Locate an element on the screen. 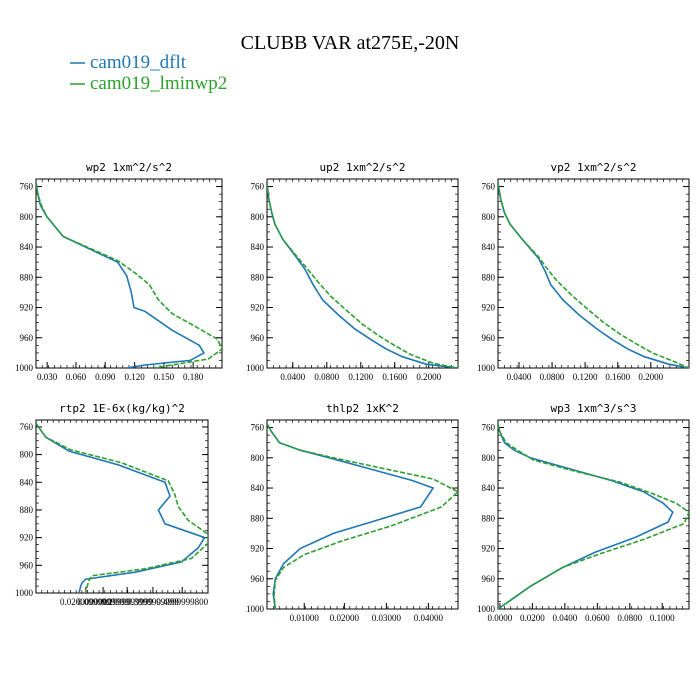  x-tick-label: 0.180 is located at coordinates (193, 377).